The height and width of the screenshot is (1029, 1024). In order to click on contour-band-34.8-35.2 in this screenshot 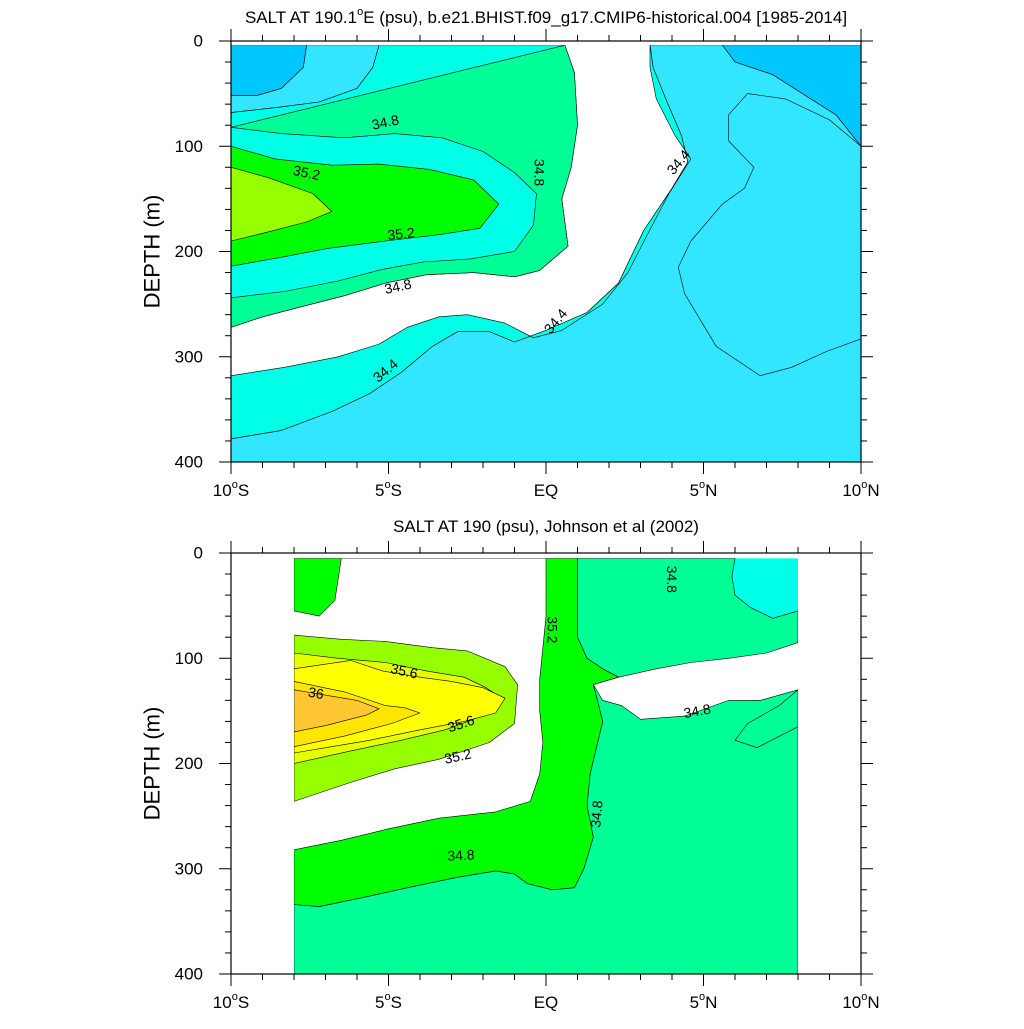, I will do `click(404, 186)`.